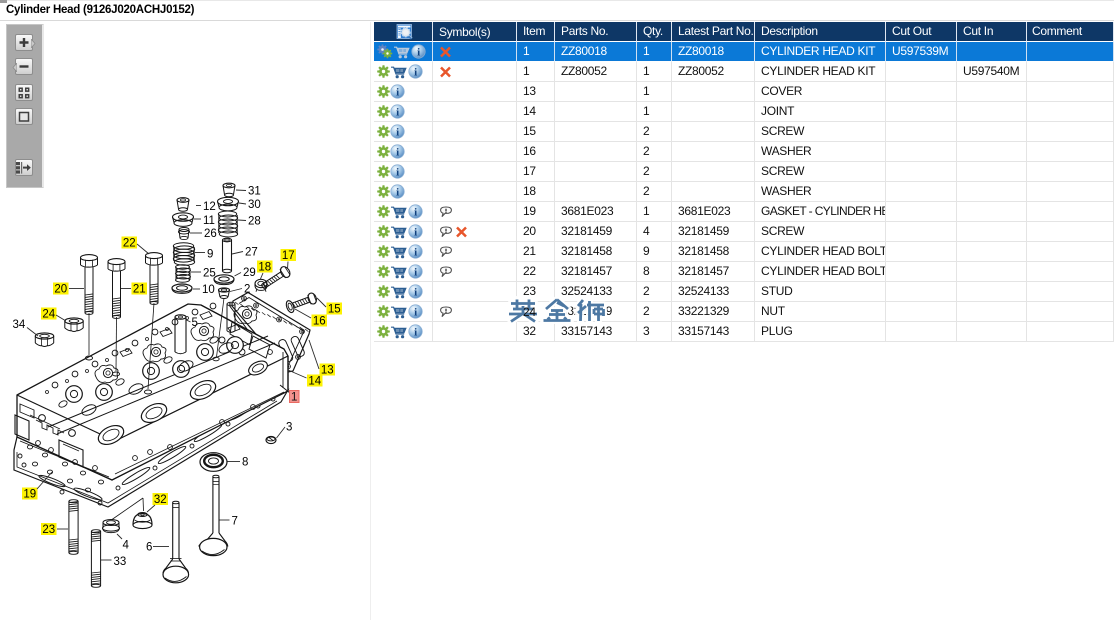 Image resolution: width=1114 pixels, height=620 pixels. Describe the element at coordinates (249, 273) in the screenshot. I see `svg-text: 29` at that location.